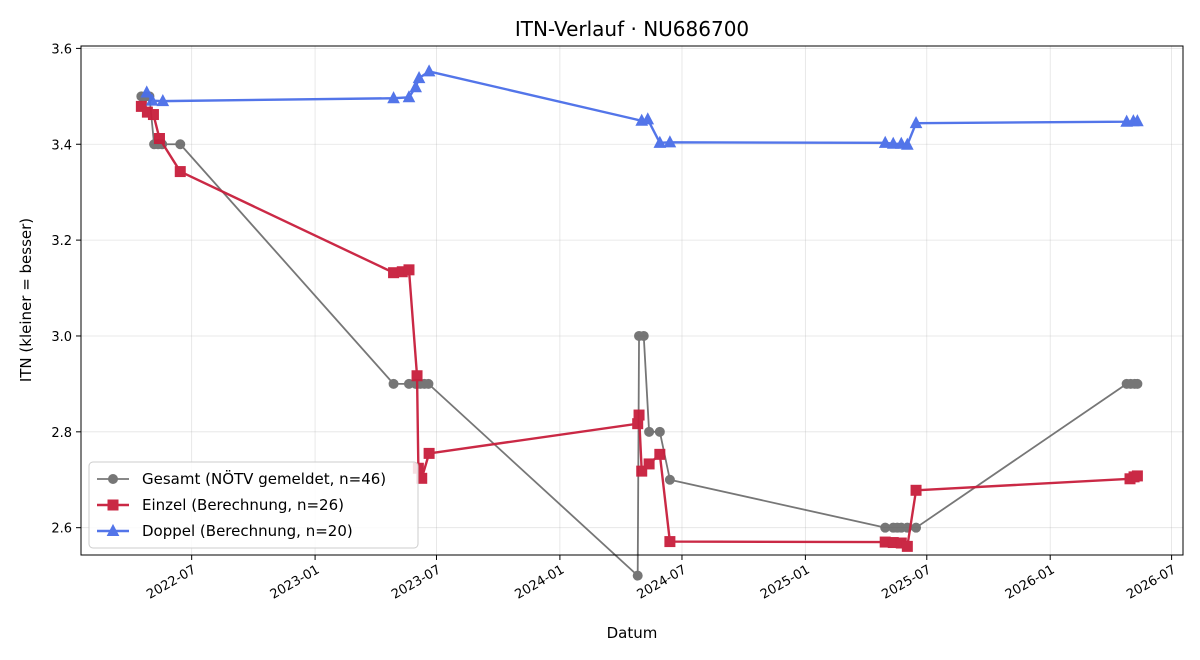 The image size is (1200, 660). What do you see at coordinates (632, 29) in the screenshot?
I see `chart-title: ITN-Verlauf · NU686700` at bounding box center [632, 29].